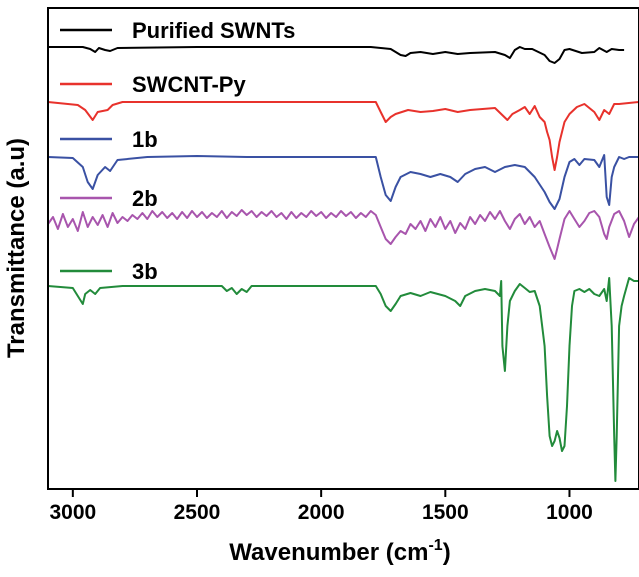  Describe the element at coordinates (72, 512) in the screenshot. I see `x-tick-label: 3000` at that location.